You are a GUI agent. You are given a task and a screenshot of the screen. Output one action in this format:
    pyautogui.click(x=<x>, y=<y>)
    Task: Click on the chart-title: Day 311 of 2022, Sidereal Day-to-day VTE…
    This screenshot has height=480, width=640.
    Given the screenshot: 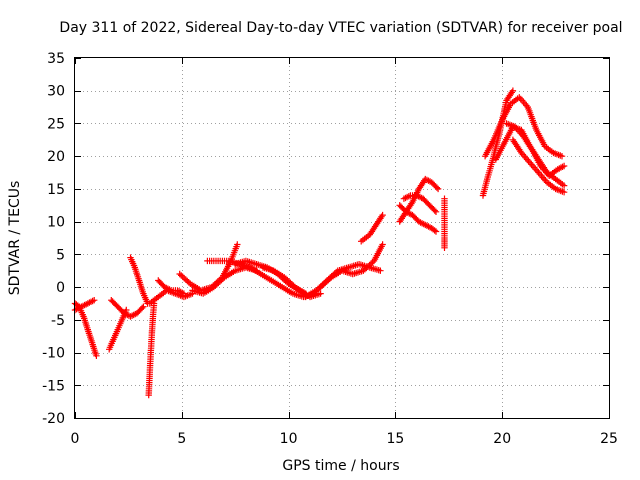 What is the action you would take?
    pyautogui.click(x=340, y=28)
    